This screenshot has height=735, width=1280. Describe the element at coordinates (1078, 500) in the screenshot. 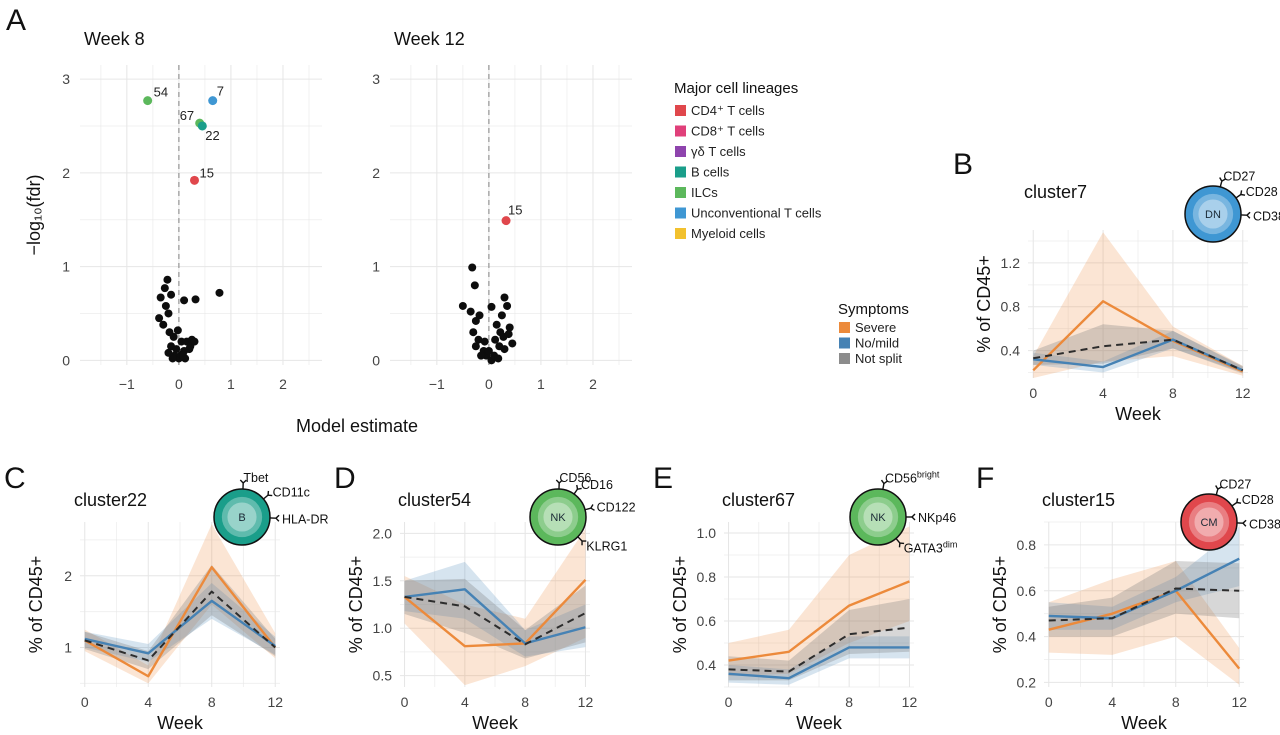

I see `chart-title: cluster15` at that location.